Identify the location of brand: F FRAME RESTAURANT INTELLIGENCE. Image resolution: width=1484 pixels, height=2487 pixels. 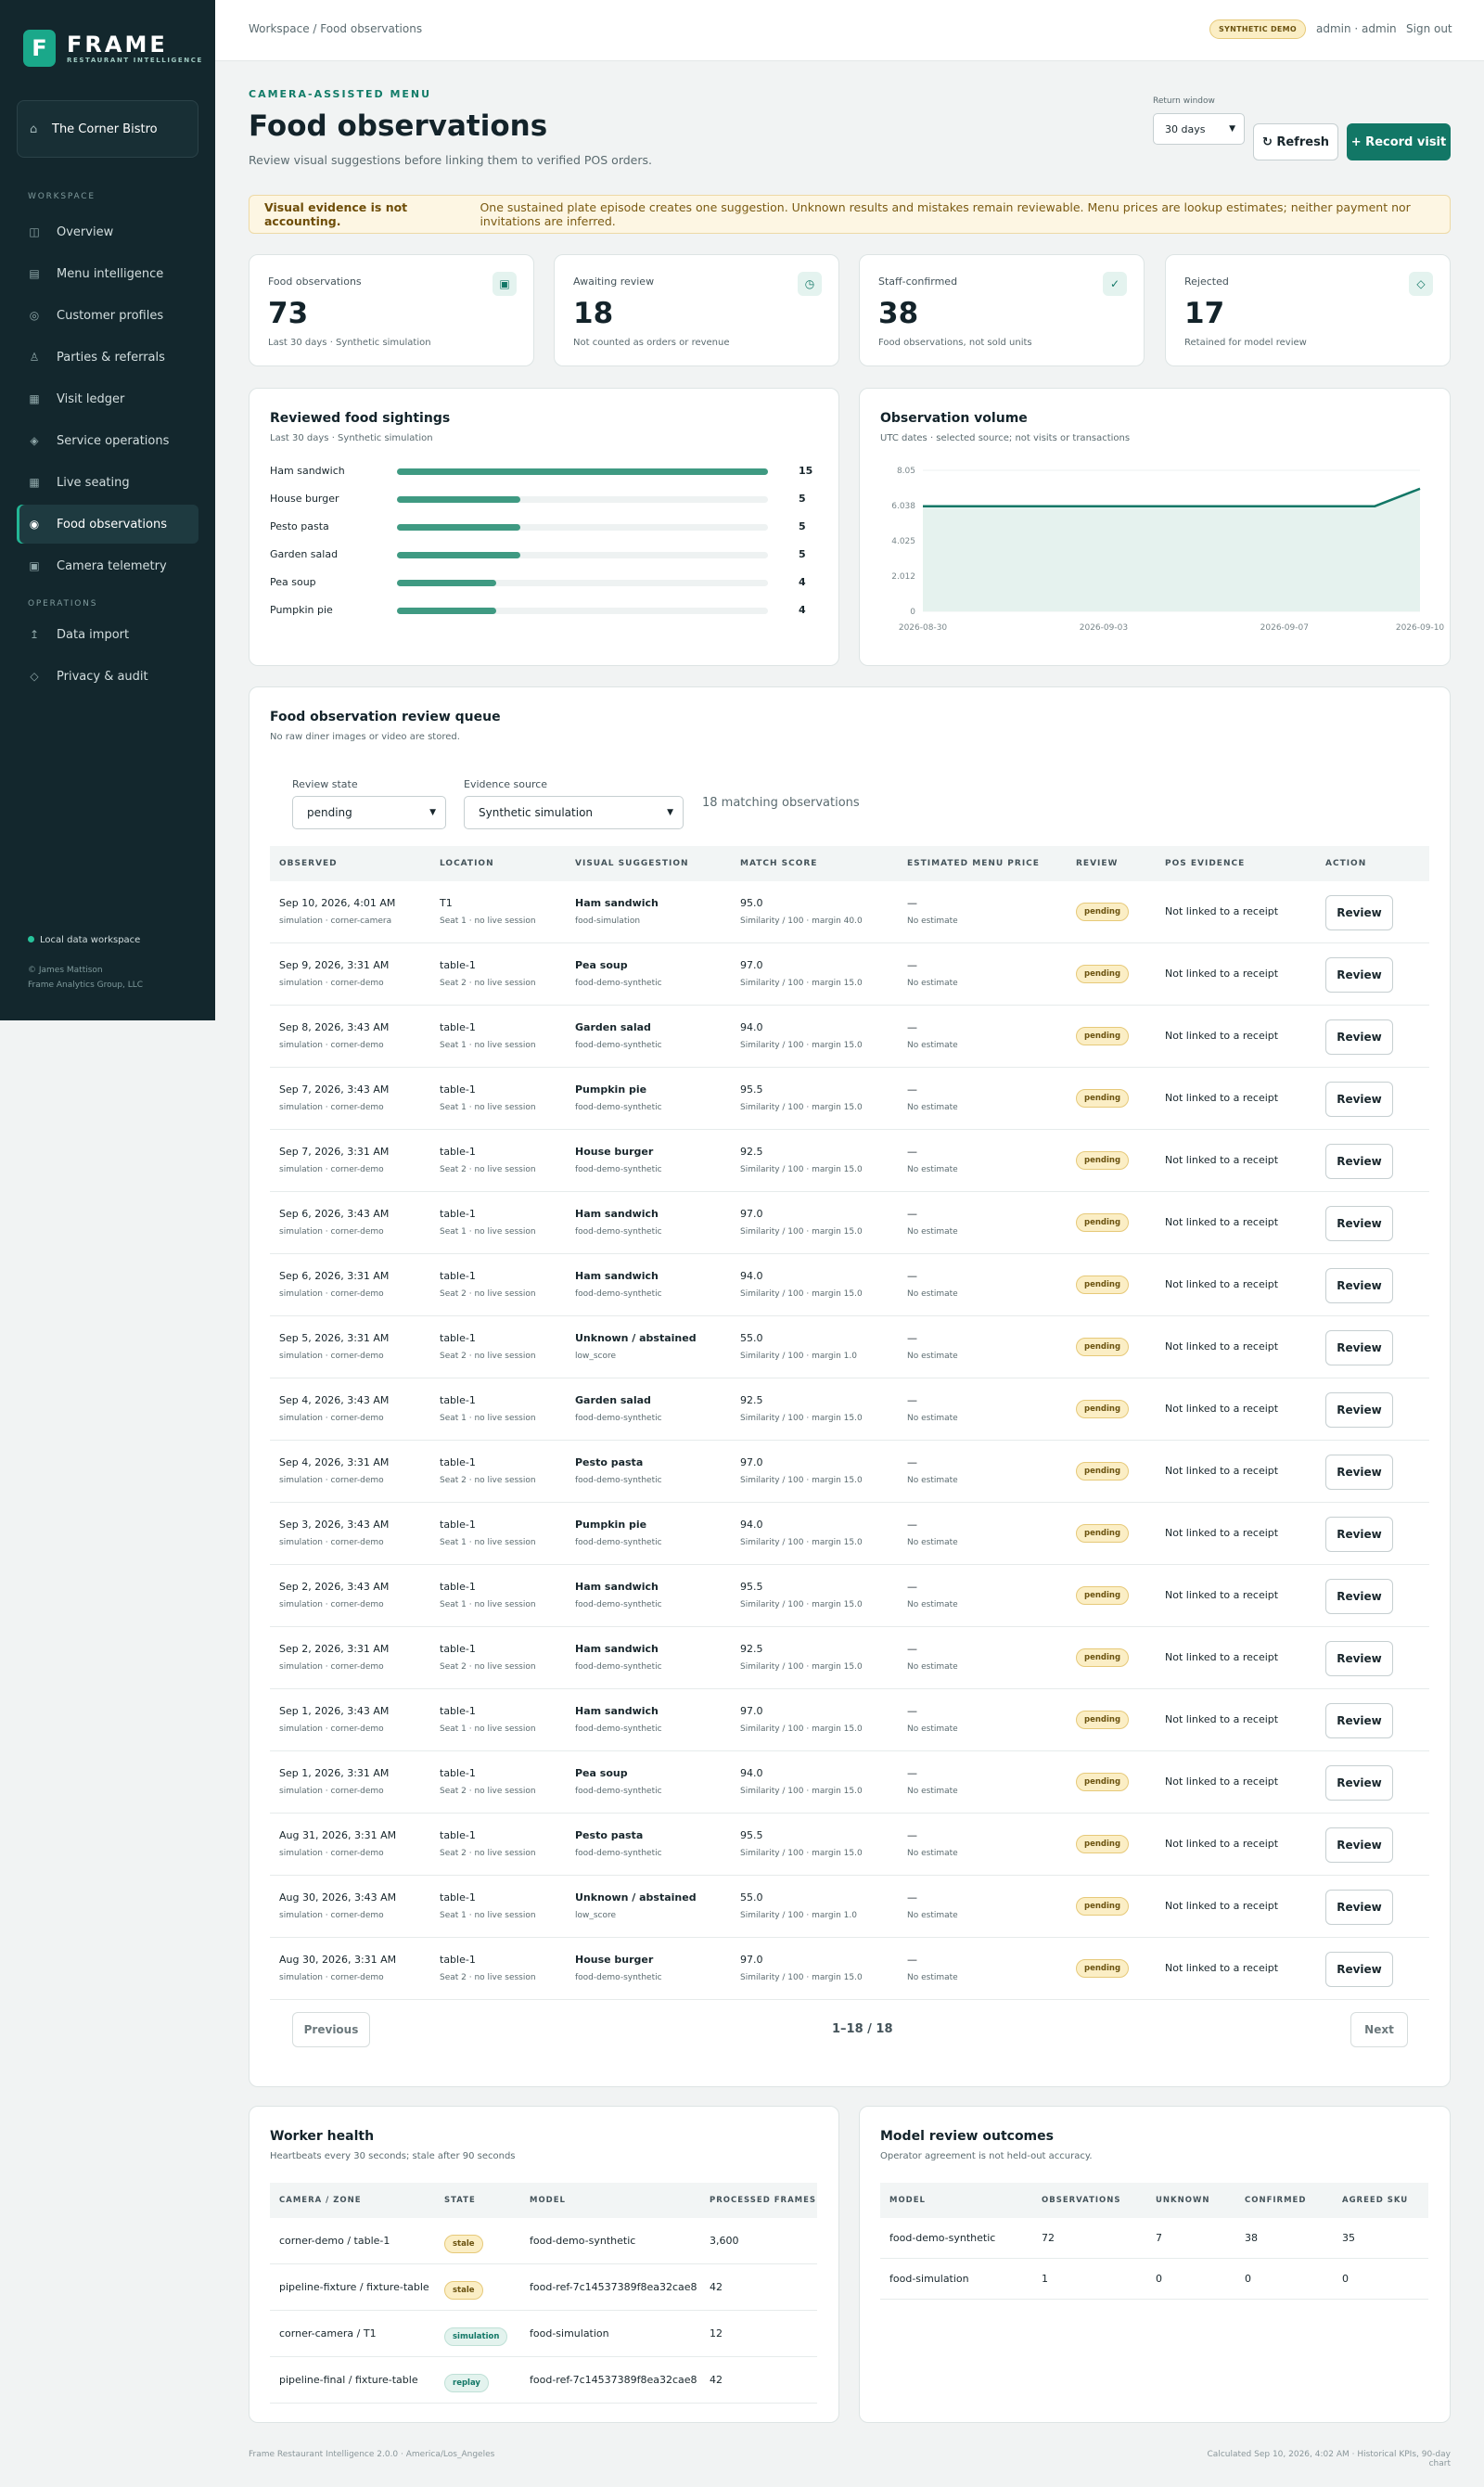
(113, 48).